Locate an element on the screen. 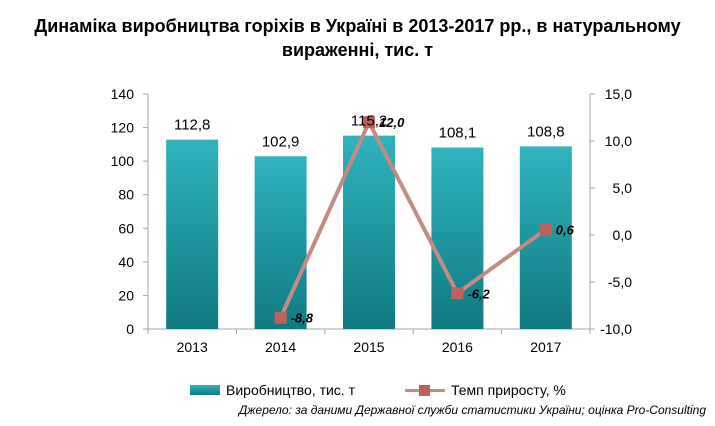  bar-value-label: 108,1 is located at coordinates (458, 133).